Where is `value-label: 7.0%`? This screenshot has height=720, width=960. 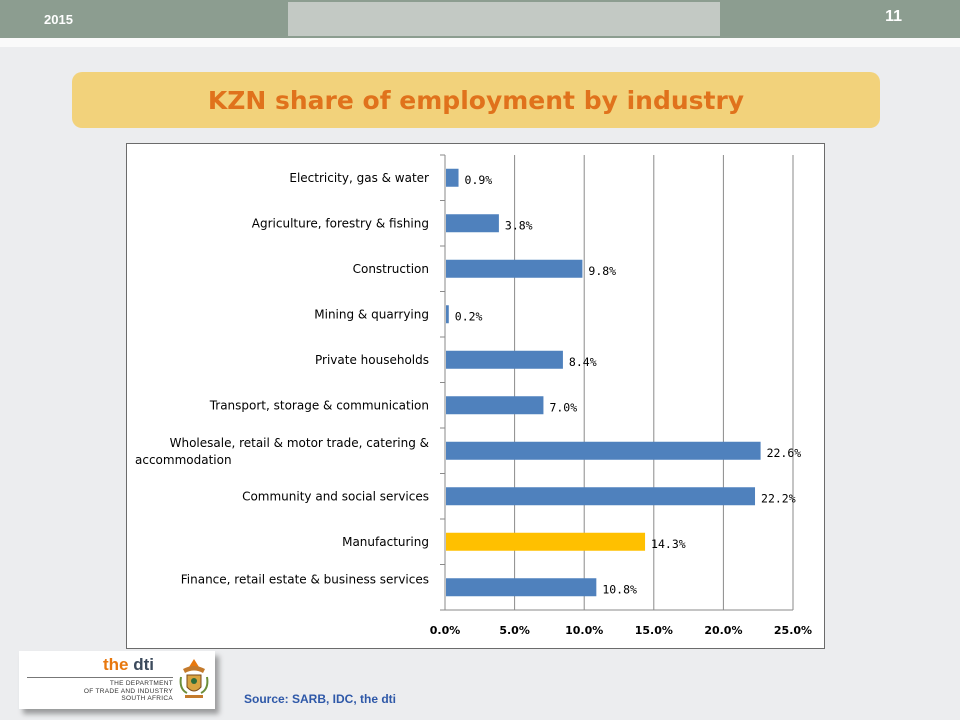
value-label: 7.0% is located at coordinates (563, 407).